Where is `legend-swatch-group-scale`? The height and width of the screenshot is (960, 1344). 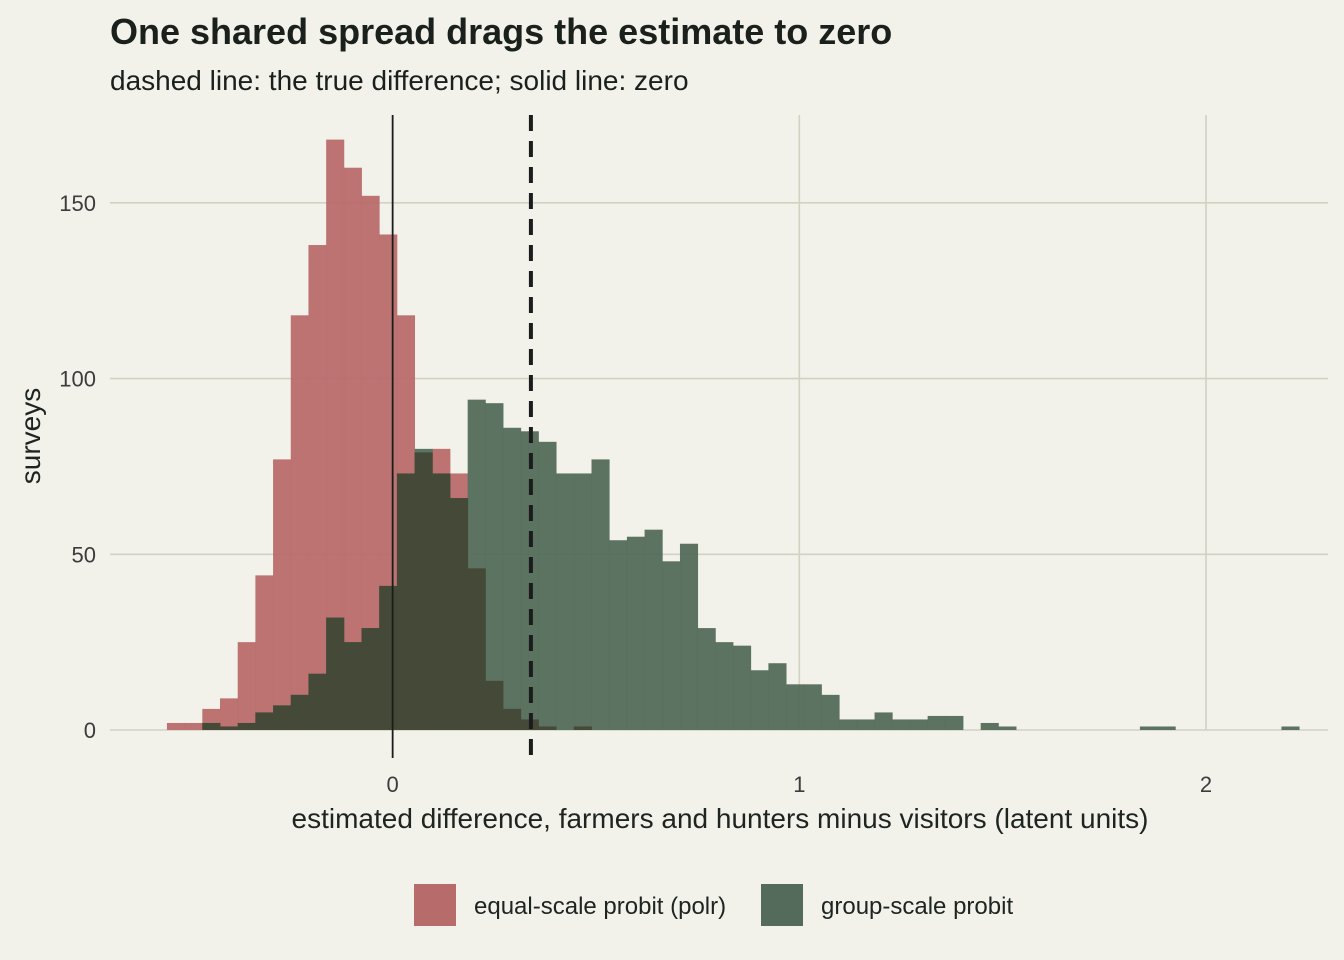 legend-swatch-group-scale is located at coordinates (782, 905).